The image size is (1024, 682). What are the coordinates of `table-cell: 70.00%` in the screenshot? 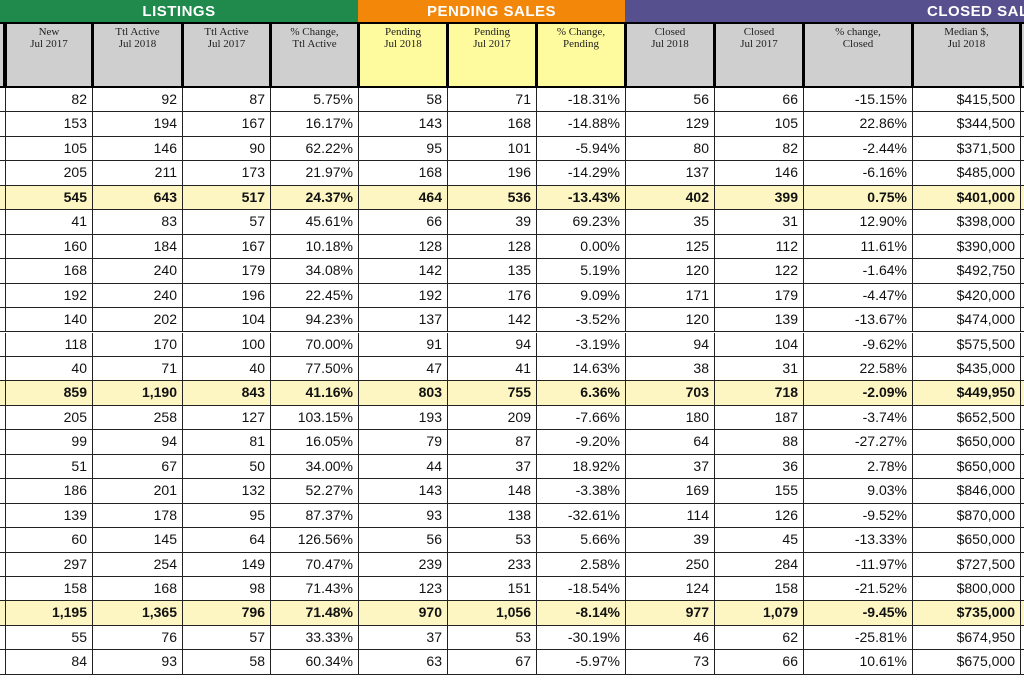 It's located at (314, 344).